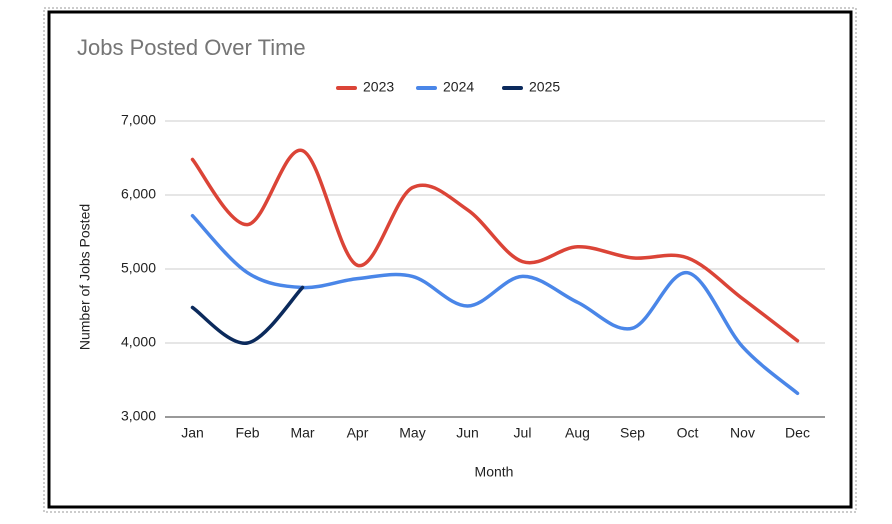 The width and height of the screenshot is (892, 524). I want to click on x-tick-label: Mar, so click(302, 433).